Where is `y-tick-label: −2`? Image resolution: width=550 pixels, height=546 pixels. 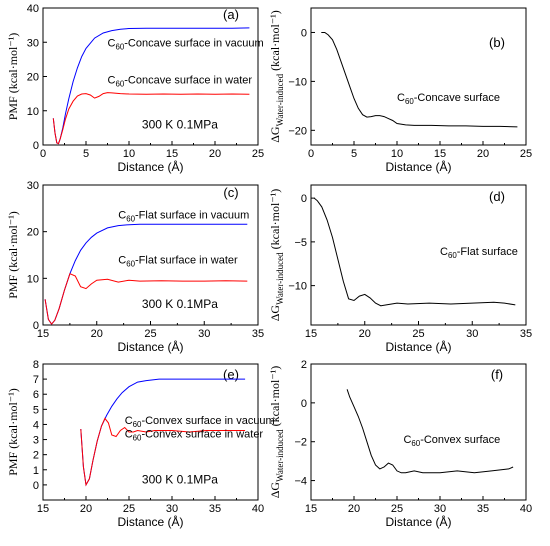
y-tick-label: −2 is located at coordinates (300, 443).